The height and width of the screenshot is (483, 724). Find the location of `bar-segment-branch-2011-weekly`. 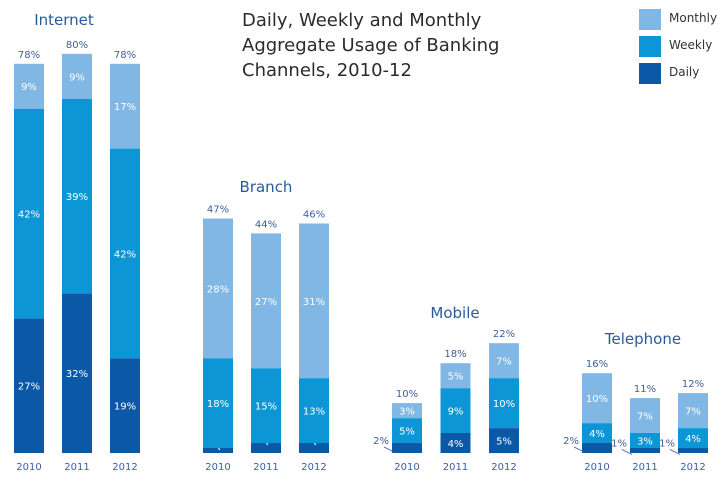

bar-segment-branch-2011-weekly is located at coordinates (266, 406).